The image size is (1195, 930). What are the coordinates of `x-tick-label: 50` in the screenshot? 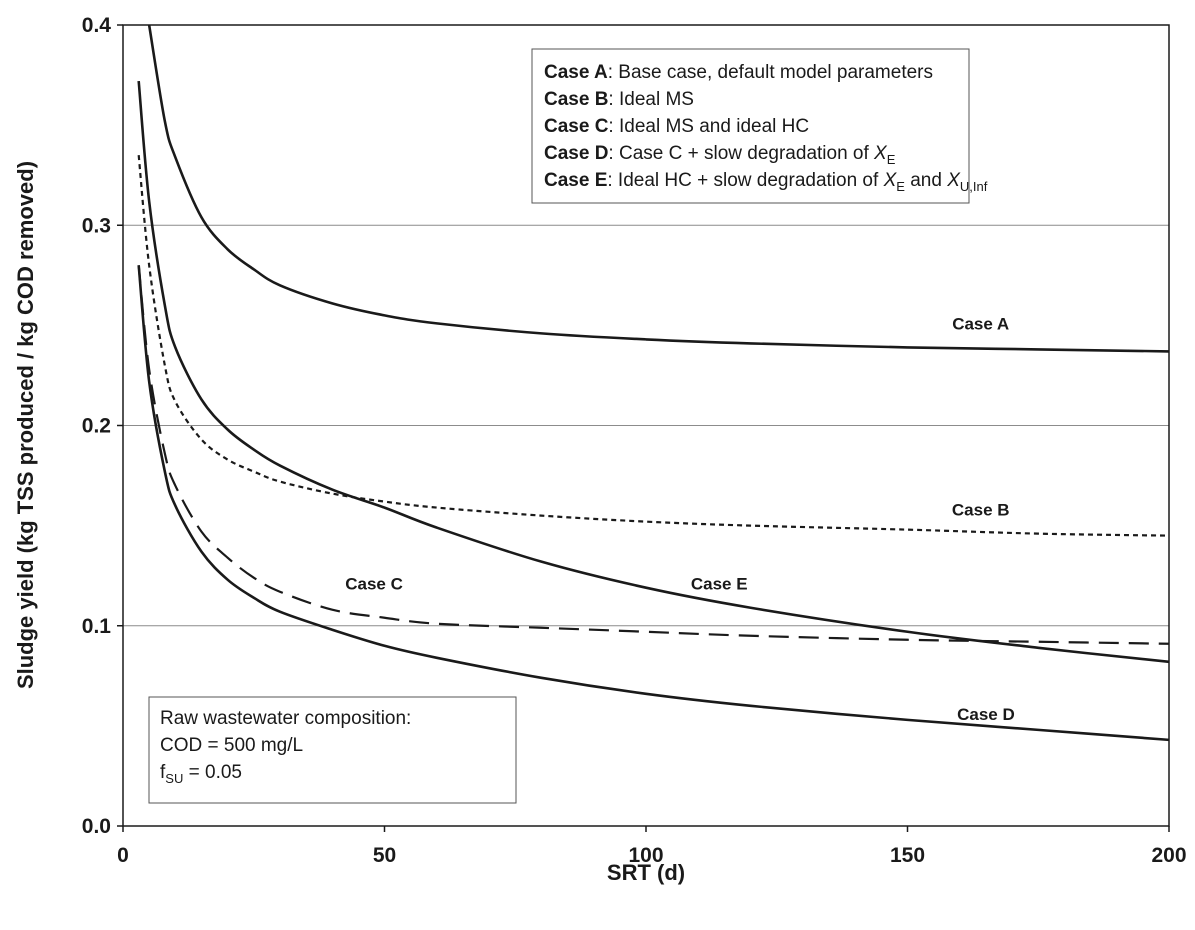 It's located at (384, 855).